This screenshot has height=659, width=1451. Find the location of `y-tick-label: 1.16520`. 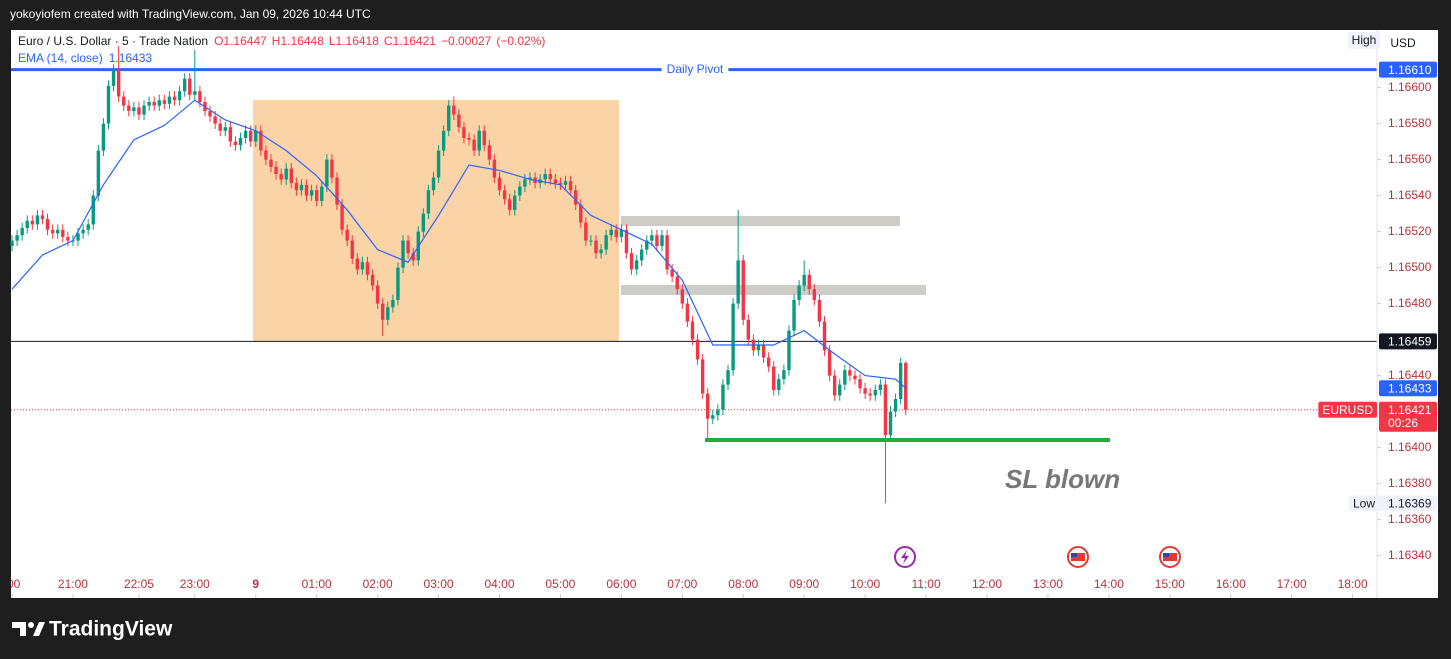

y-tick-label: 1.16520 is located at coordinates (1410, 231).